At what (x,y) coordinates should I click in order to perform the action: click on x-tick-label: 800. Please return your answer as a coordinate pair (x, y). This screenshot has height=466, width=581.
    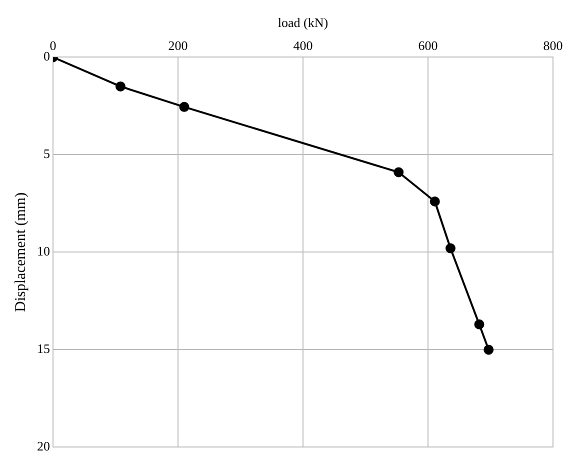
    Looking at the image, I should click on (553, 45).